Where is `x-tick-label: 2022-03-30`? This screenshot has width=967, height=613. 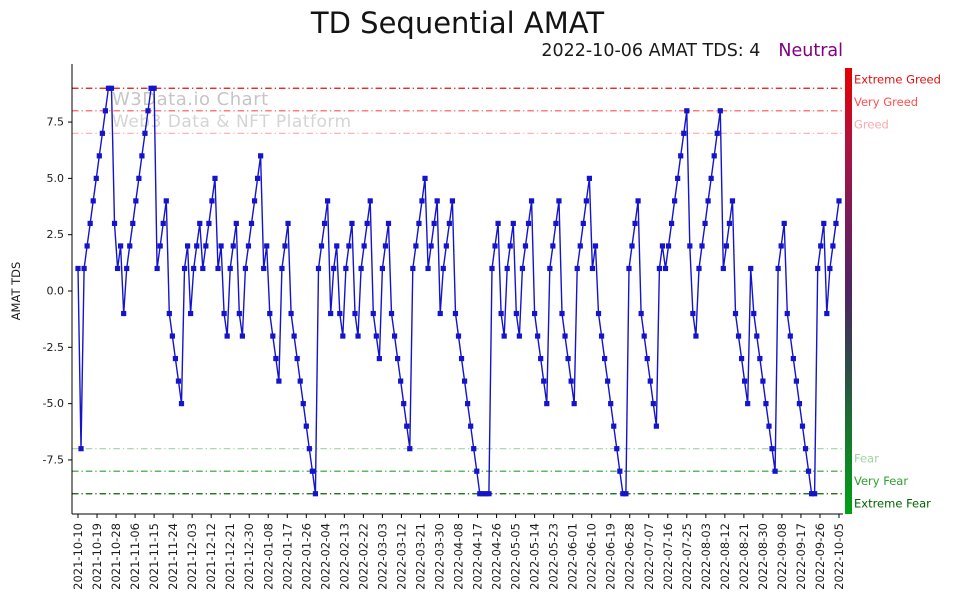
x-tick-label: 2022-03-30 is located at coordinates (439, 556).